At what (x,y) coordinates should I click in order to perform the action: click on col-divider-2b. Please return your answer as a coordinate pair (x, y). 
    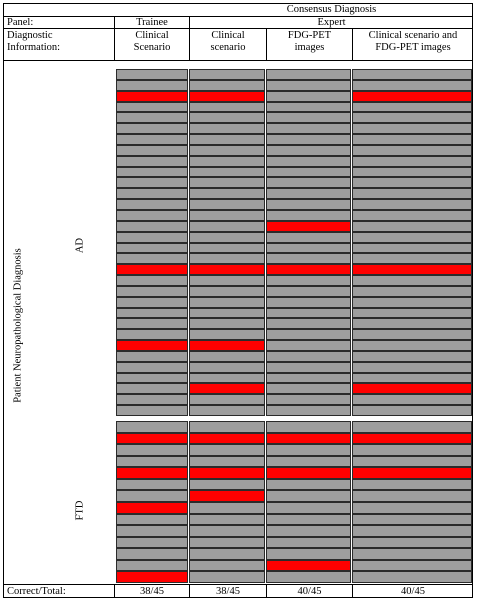
    Looking at the image, I should click on (189, 591).